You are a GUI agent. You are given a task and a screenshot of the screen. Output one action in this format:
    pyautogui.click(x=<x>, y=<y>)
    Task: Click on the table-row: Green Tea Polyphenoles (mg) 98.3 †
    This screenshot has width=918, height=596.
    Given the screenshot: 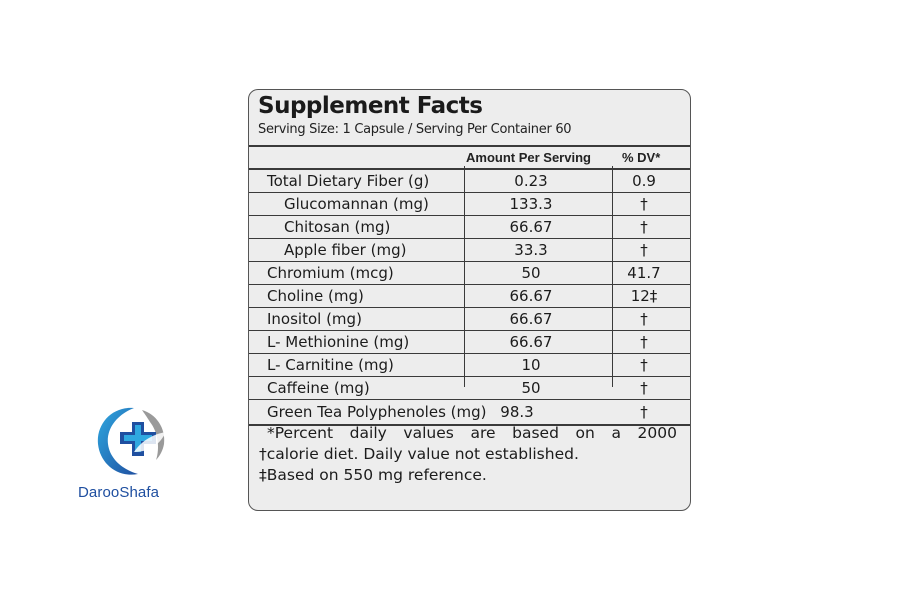 What is the action you would take?
    pyautogui.click(x=469, y=413)
    